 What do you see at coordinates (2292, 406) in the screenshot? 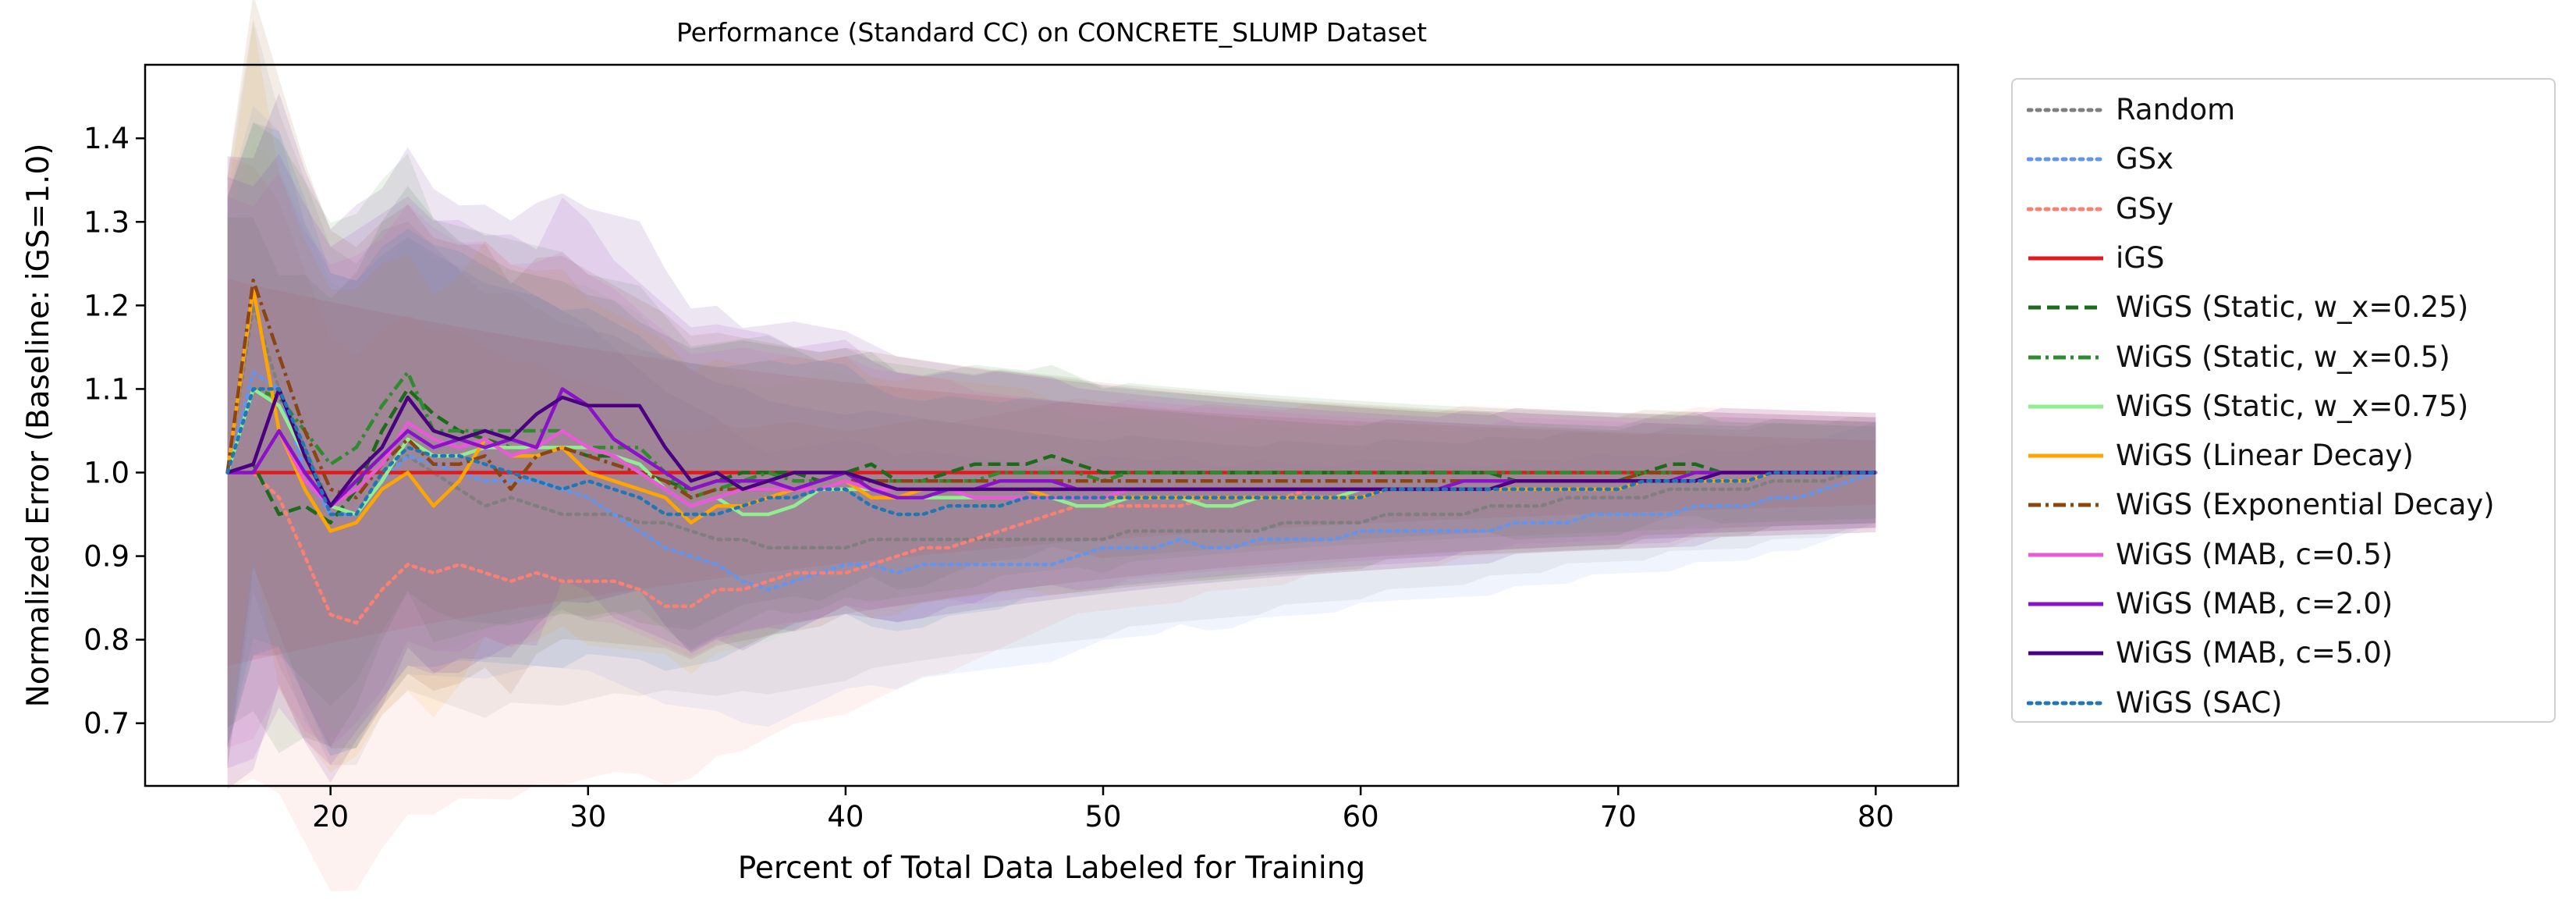
I see `legend-label: WiGS (Static, w_x=0.75)` at bounding box center [2292, 406].